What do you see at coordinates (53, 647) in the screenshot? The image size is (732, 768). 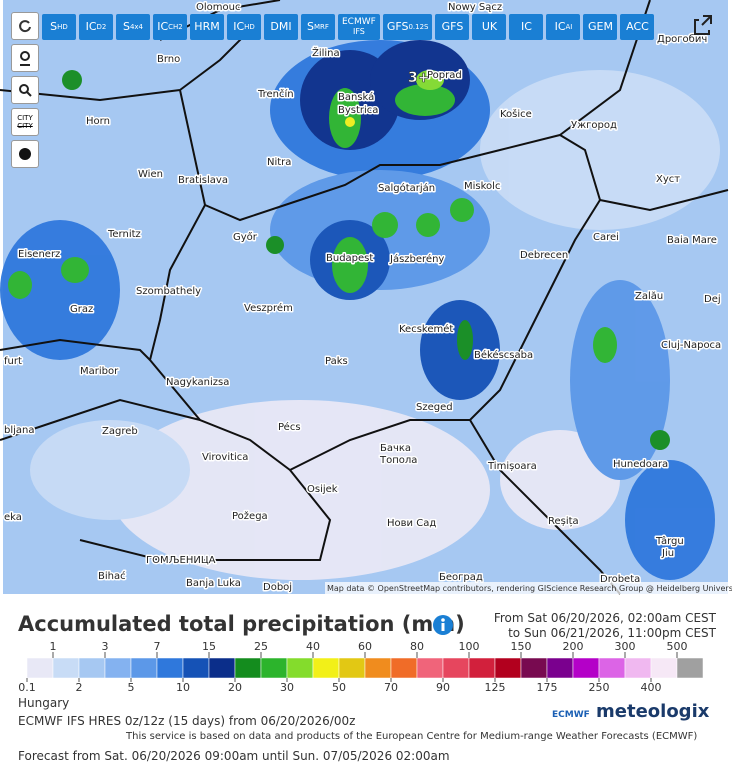 I see `legend-label: 1` at bounding box center [53, 647].